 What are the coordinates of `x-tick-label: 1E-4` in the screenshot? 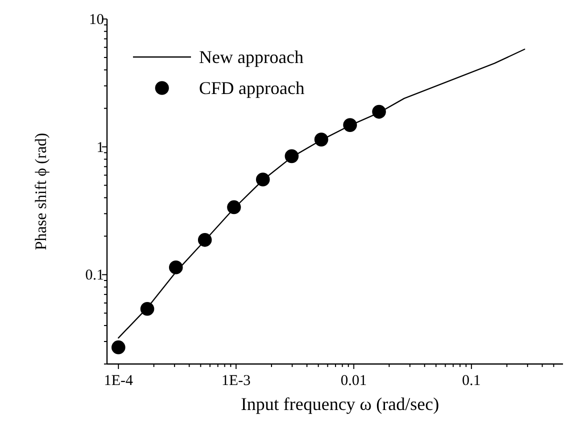 It's located at (119, 381).